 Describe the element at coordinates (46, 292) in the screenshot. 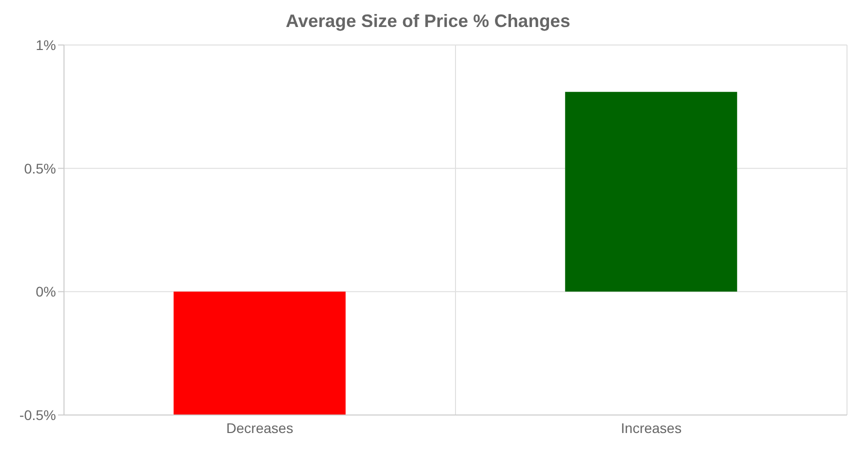

I see `y-tick-label: 0%` at that location.